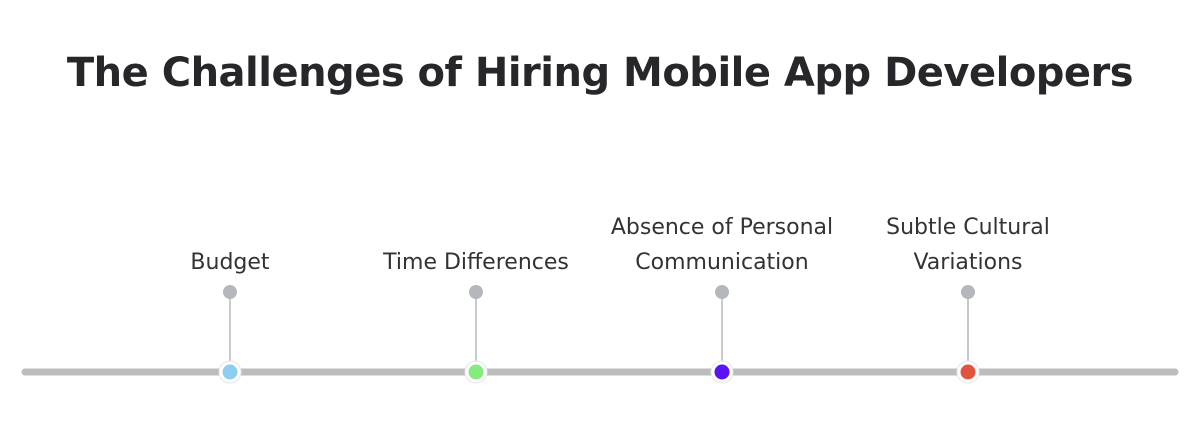 This screenshot has height=448, width=1200. I want to click on milestone-label: Budget, so click(230, 262).